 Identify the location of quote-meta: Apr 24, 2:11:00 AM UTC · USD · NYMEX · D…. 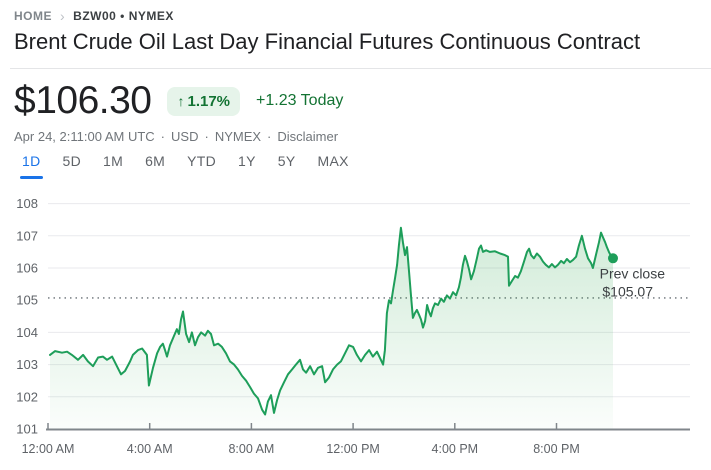
(176, 136).